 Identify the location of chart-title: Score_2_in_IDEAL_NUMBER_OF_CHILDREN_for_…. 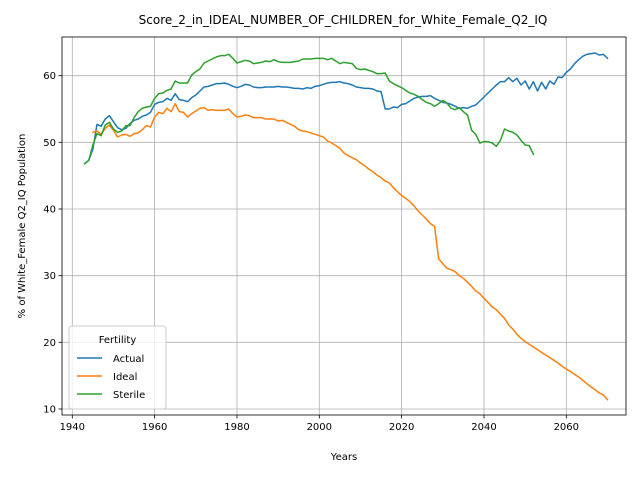
(343, 20).